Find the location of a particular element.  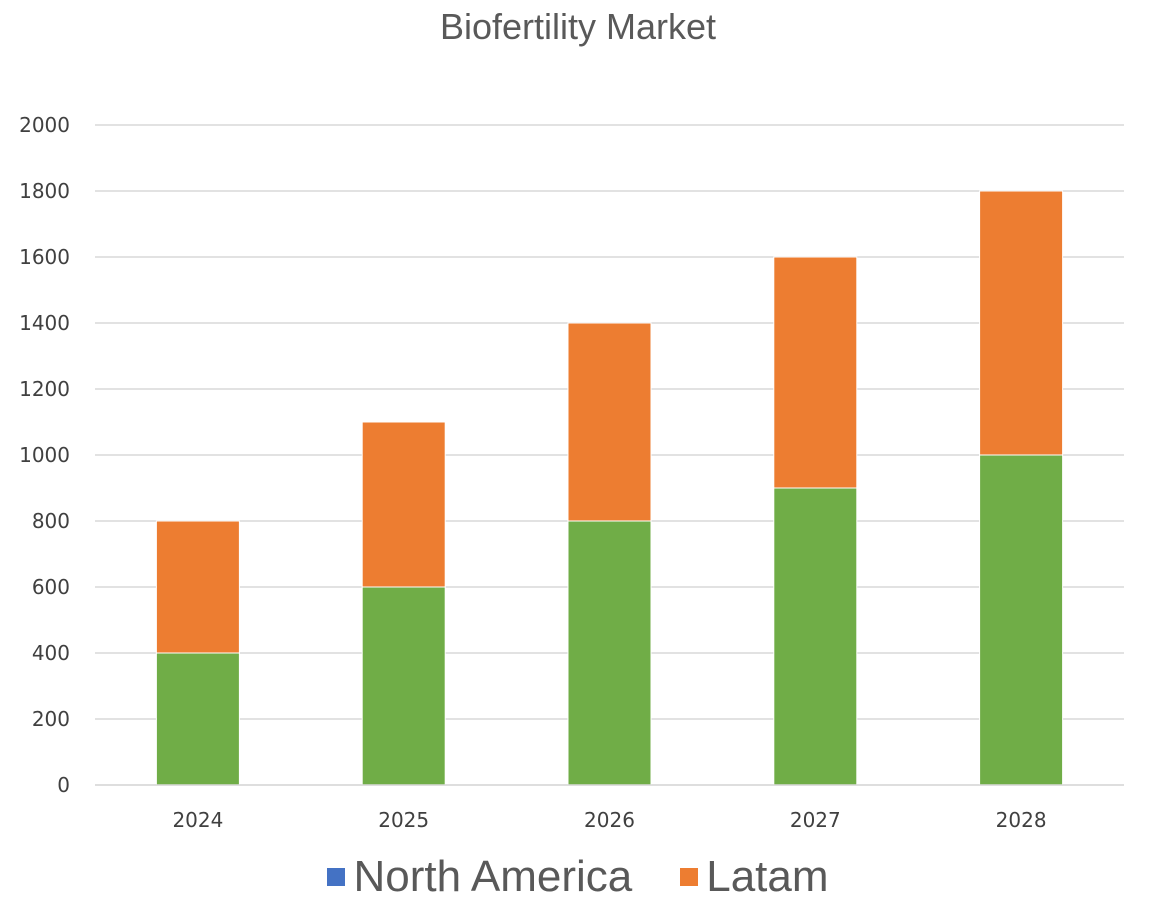

y-tick-label: 1600 is located at coordinates (44, 257).